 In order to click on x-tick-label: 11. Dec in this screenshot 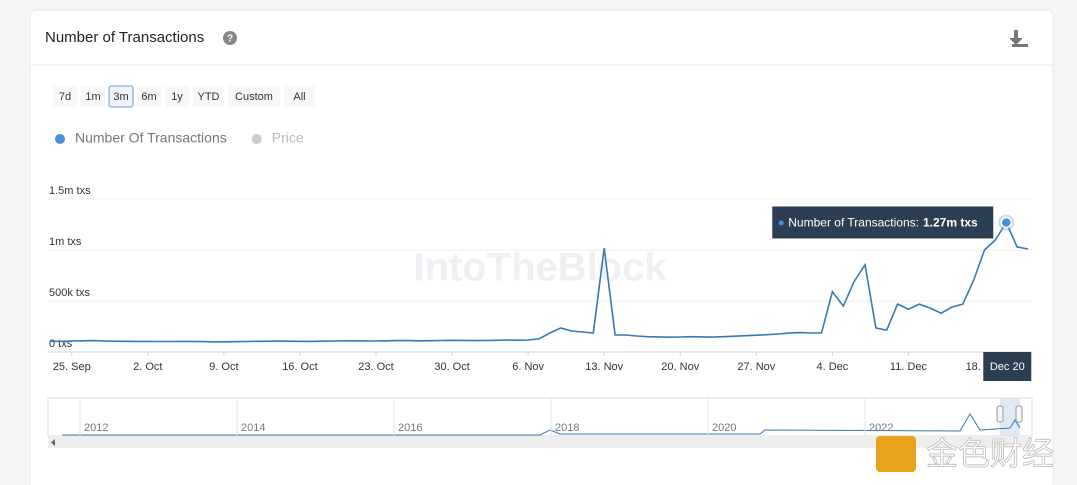, I will do `click(909, 367)`.